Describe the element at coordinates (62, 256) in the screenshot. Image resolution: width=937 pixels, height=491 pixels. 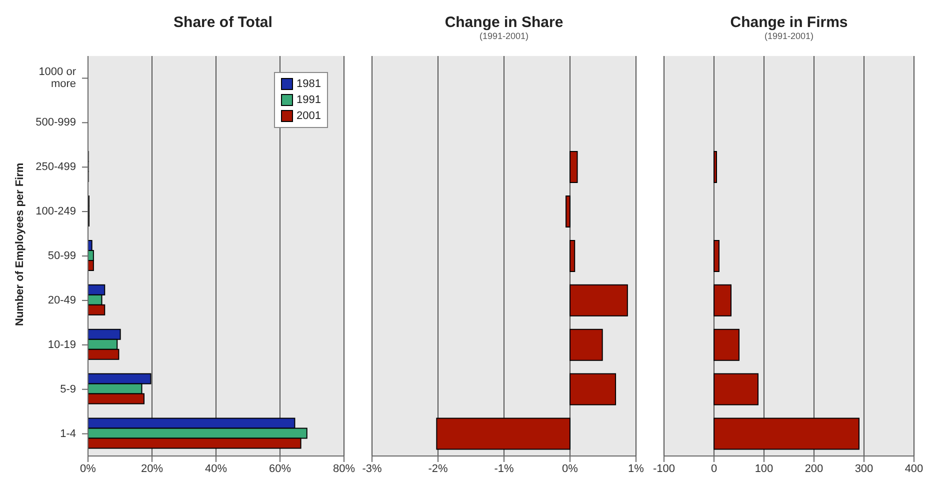
I see `y-tick-label: 50-99` at that location.